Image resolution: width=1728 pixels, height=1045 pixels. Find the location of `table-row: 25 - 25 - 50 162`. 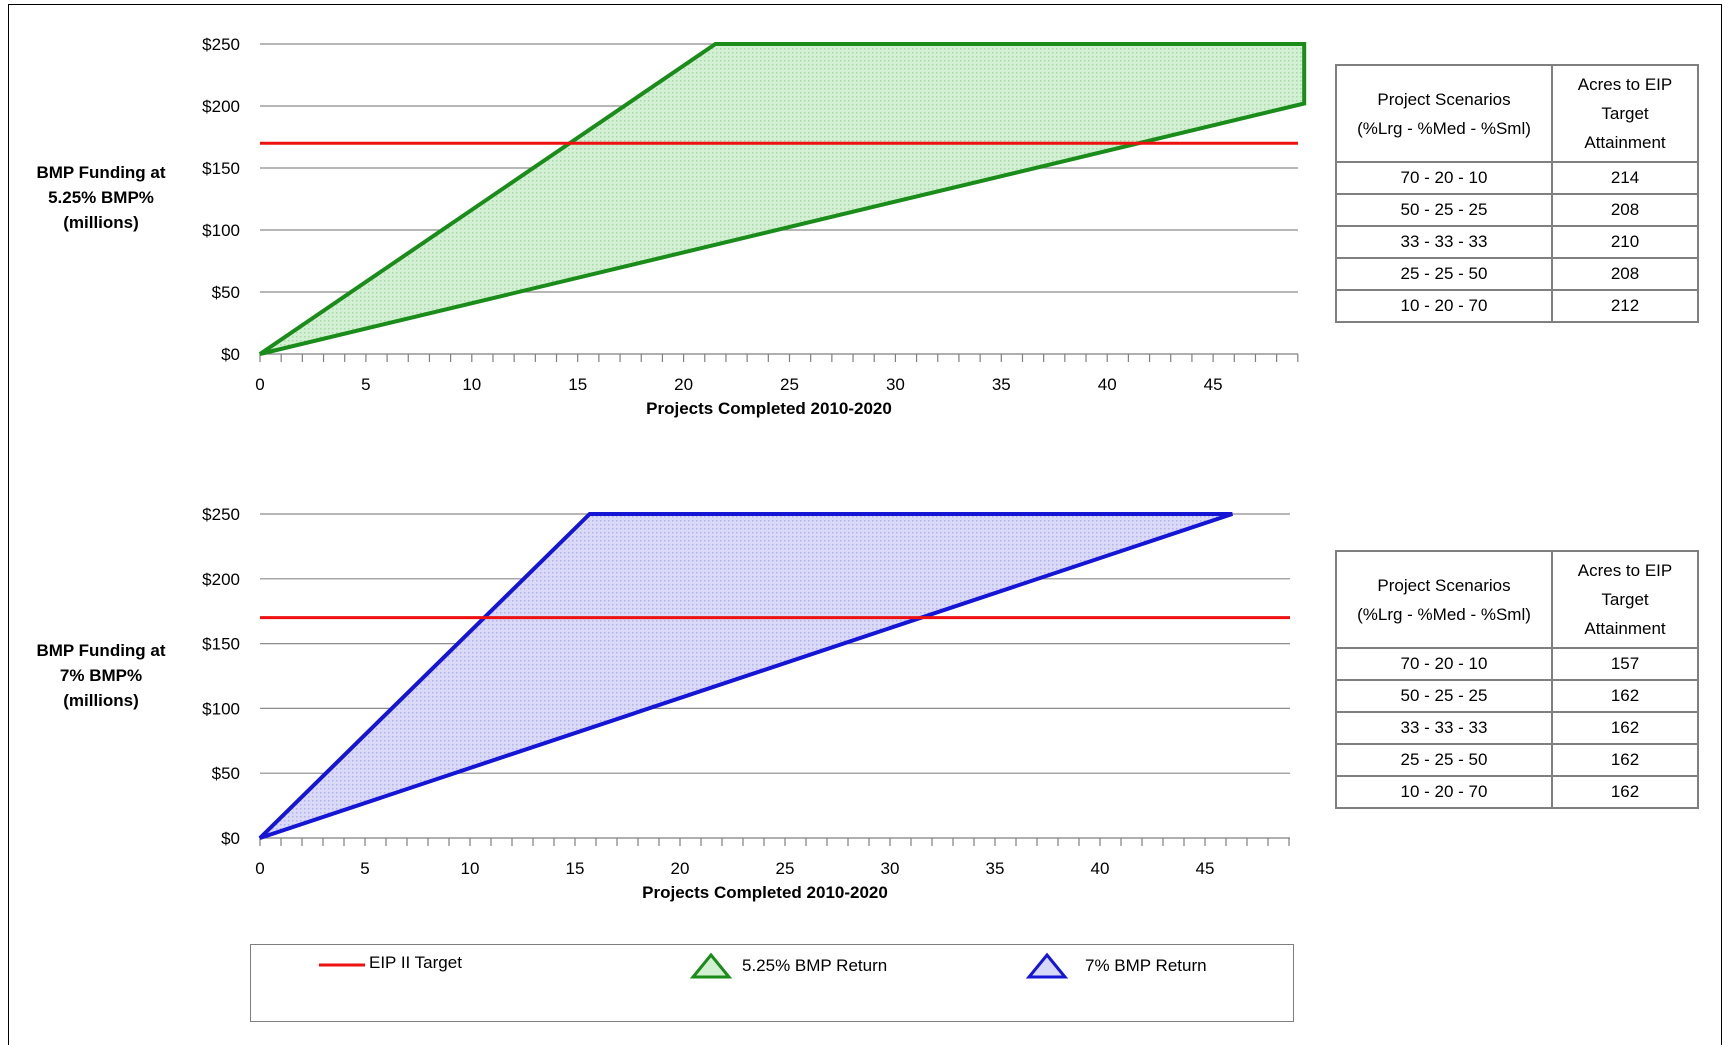

table-row: 25 - 25 - 50 162 is located at coordinates (1517, 760).